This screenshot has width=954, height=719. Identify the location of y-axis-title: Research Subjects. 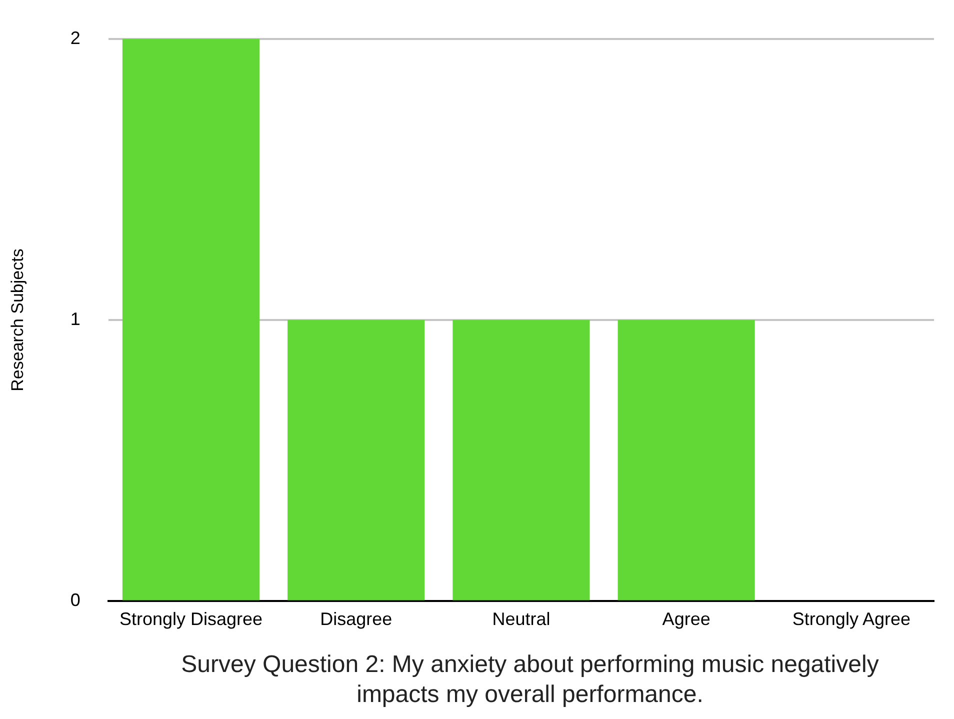
(17, 320).